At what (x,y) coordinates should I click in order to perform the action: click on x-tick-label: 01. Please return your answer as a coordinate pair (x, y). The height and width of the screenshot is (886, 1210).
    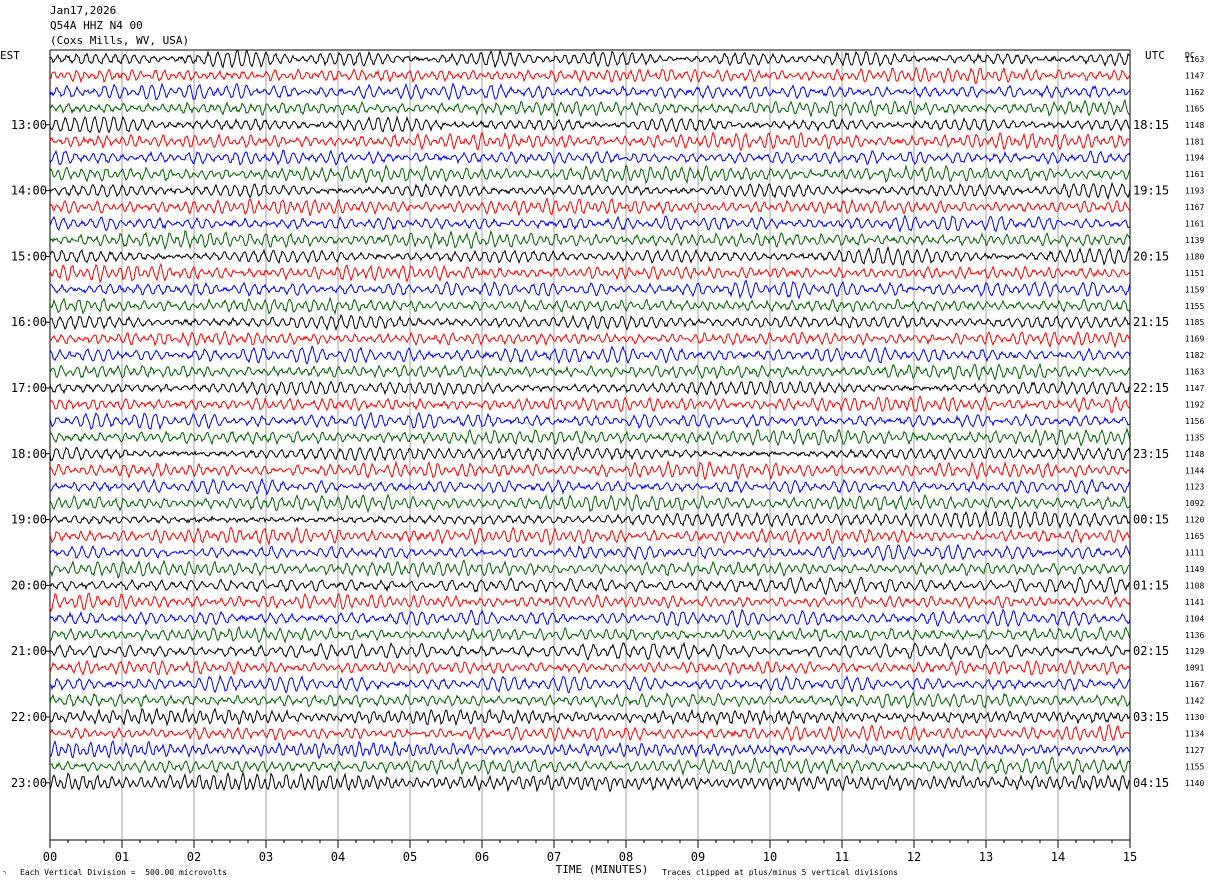
    Looking at the image, I should click on (122, 857).